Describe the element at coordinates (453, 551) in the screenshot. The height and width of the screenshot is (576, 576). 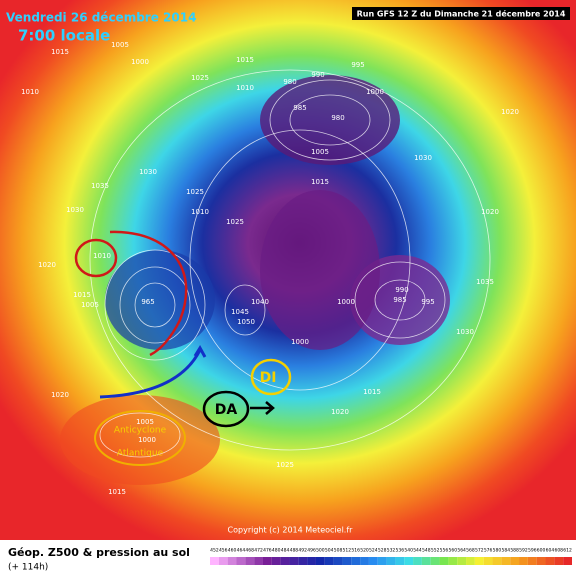
I see `scale-label: 560` at that location.